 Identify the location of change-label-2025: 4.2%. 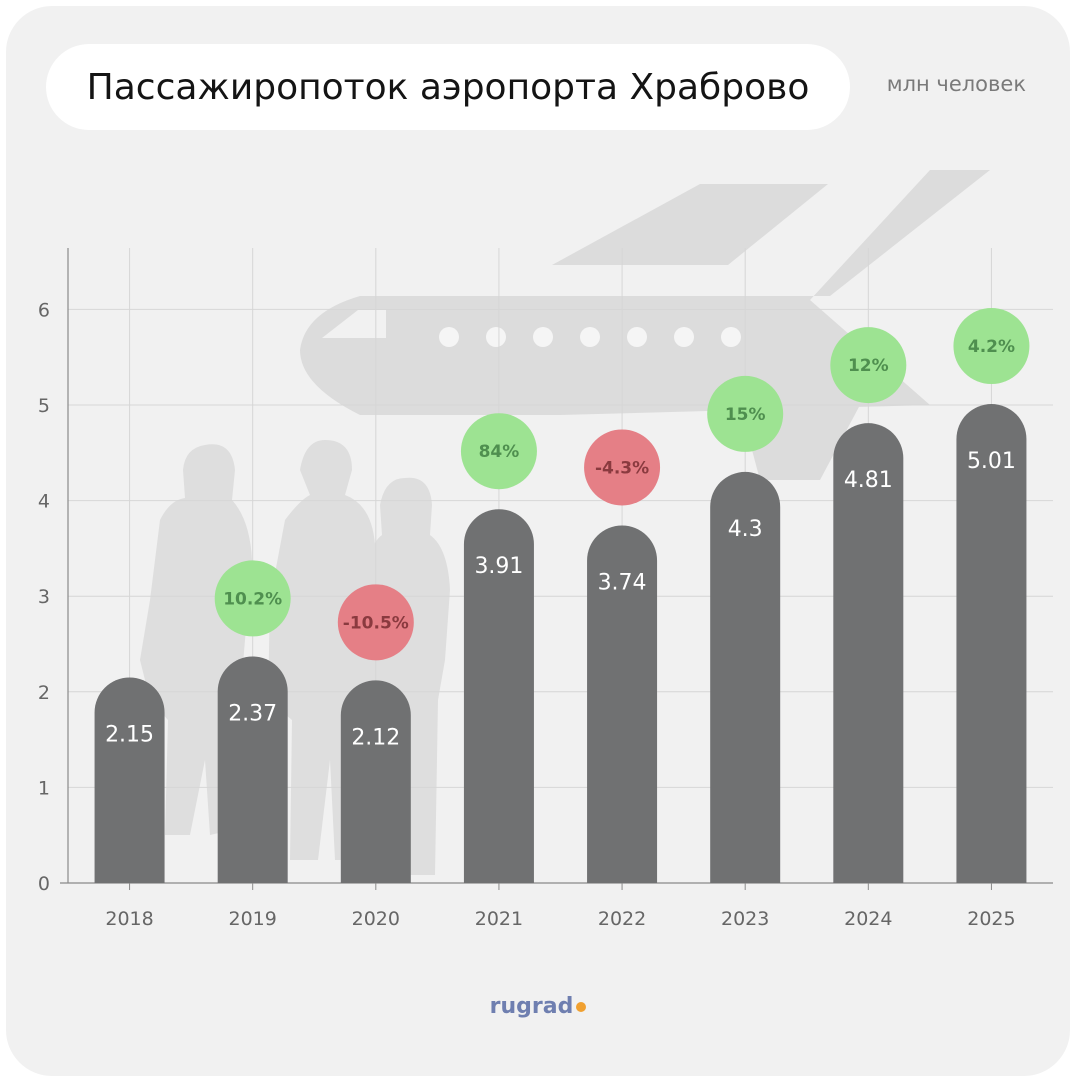
(991, 347).